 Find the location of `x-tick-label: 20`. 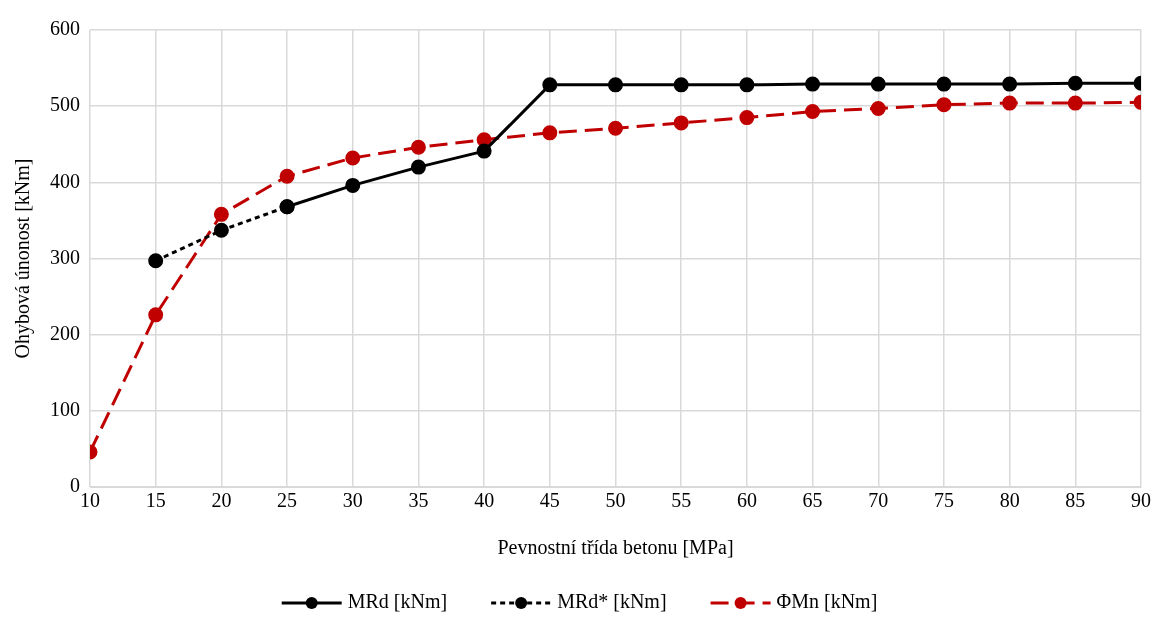

x-tick-label: 20 is located at coordinates (221, 500).